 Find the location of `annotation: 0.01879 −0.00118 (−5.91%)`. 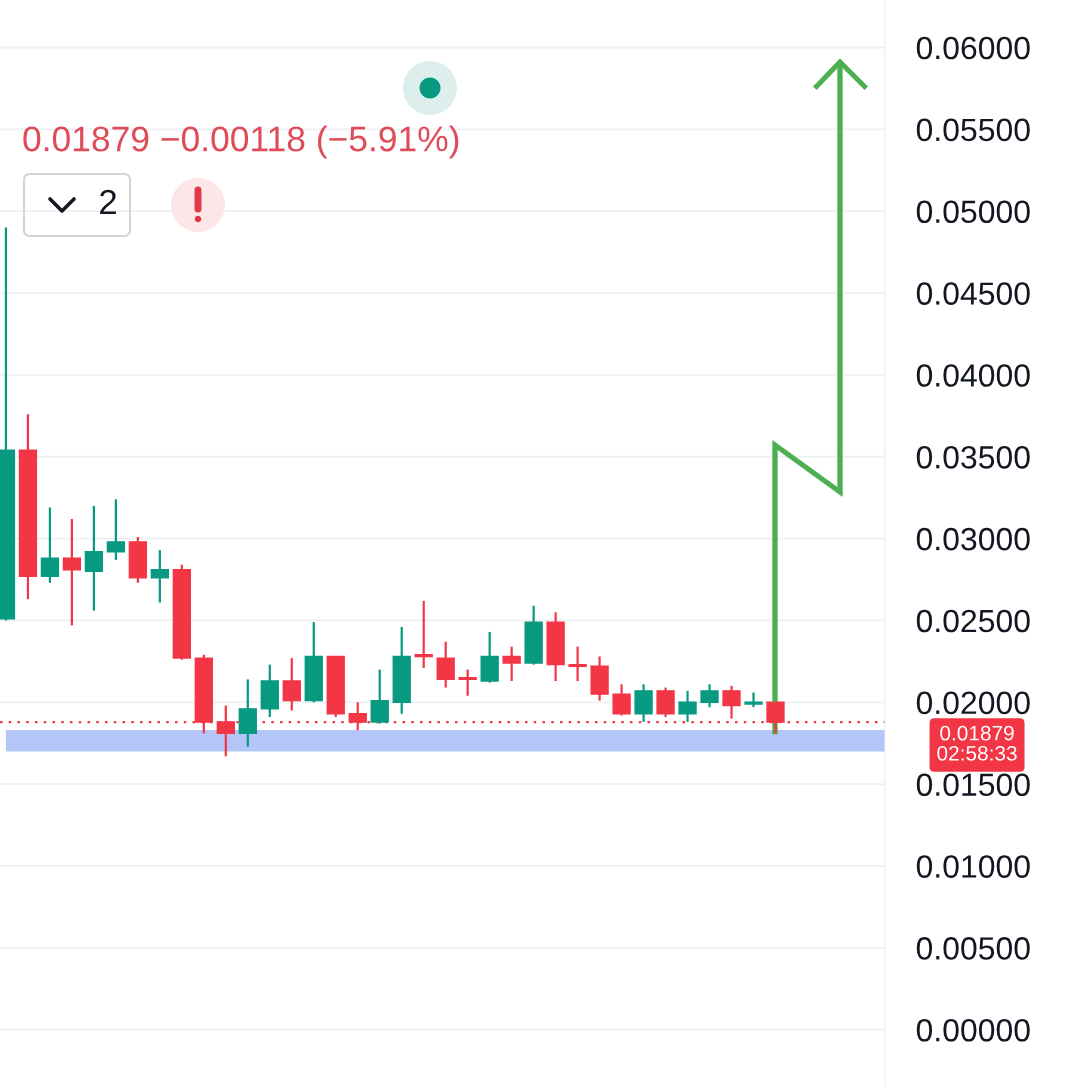

annotation: 0.01879 −0.00118 (−5.91%) is located at coordinates (241, 142).